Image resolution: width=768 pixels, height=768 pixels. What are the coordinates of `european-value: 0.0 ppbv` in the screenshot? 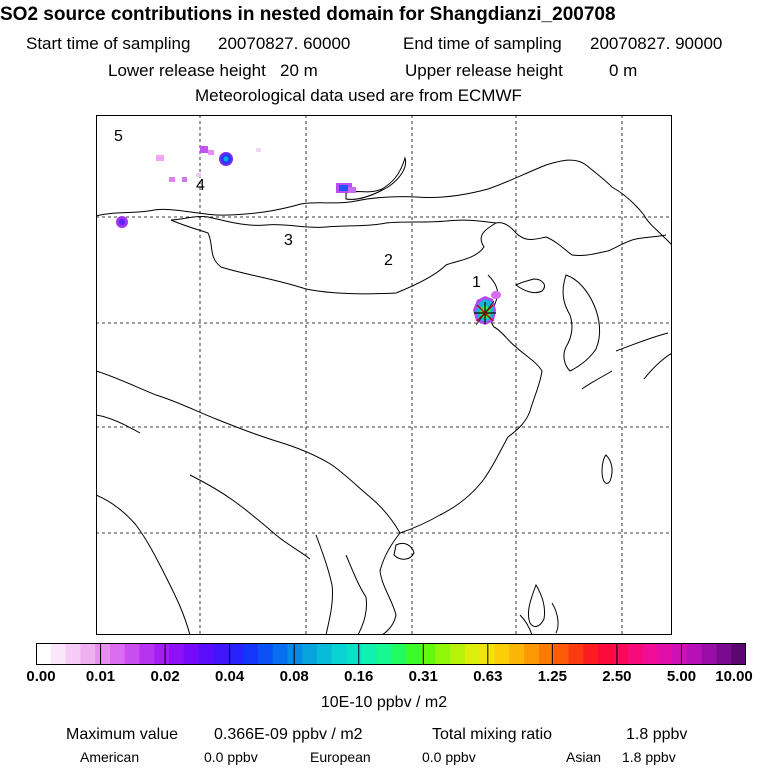 It's located at (449, 757).